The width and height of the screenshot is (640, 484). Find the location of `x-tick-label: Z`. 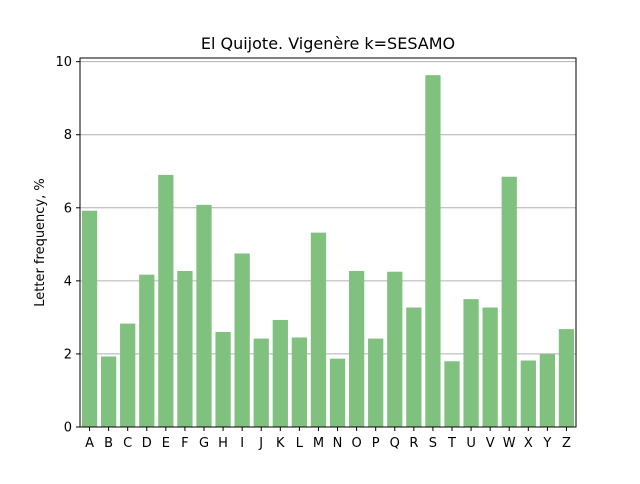

x-tick-label: Z is located at coordinates (566, 443).